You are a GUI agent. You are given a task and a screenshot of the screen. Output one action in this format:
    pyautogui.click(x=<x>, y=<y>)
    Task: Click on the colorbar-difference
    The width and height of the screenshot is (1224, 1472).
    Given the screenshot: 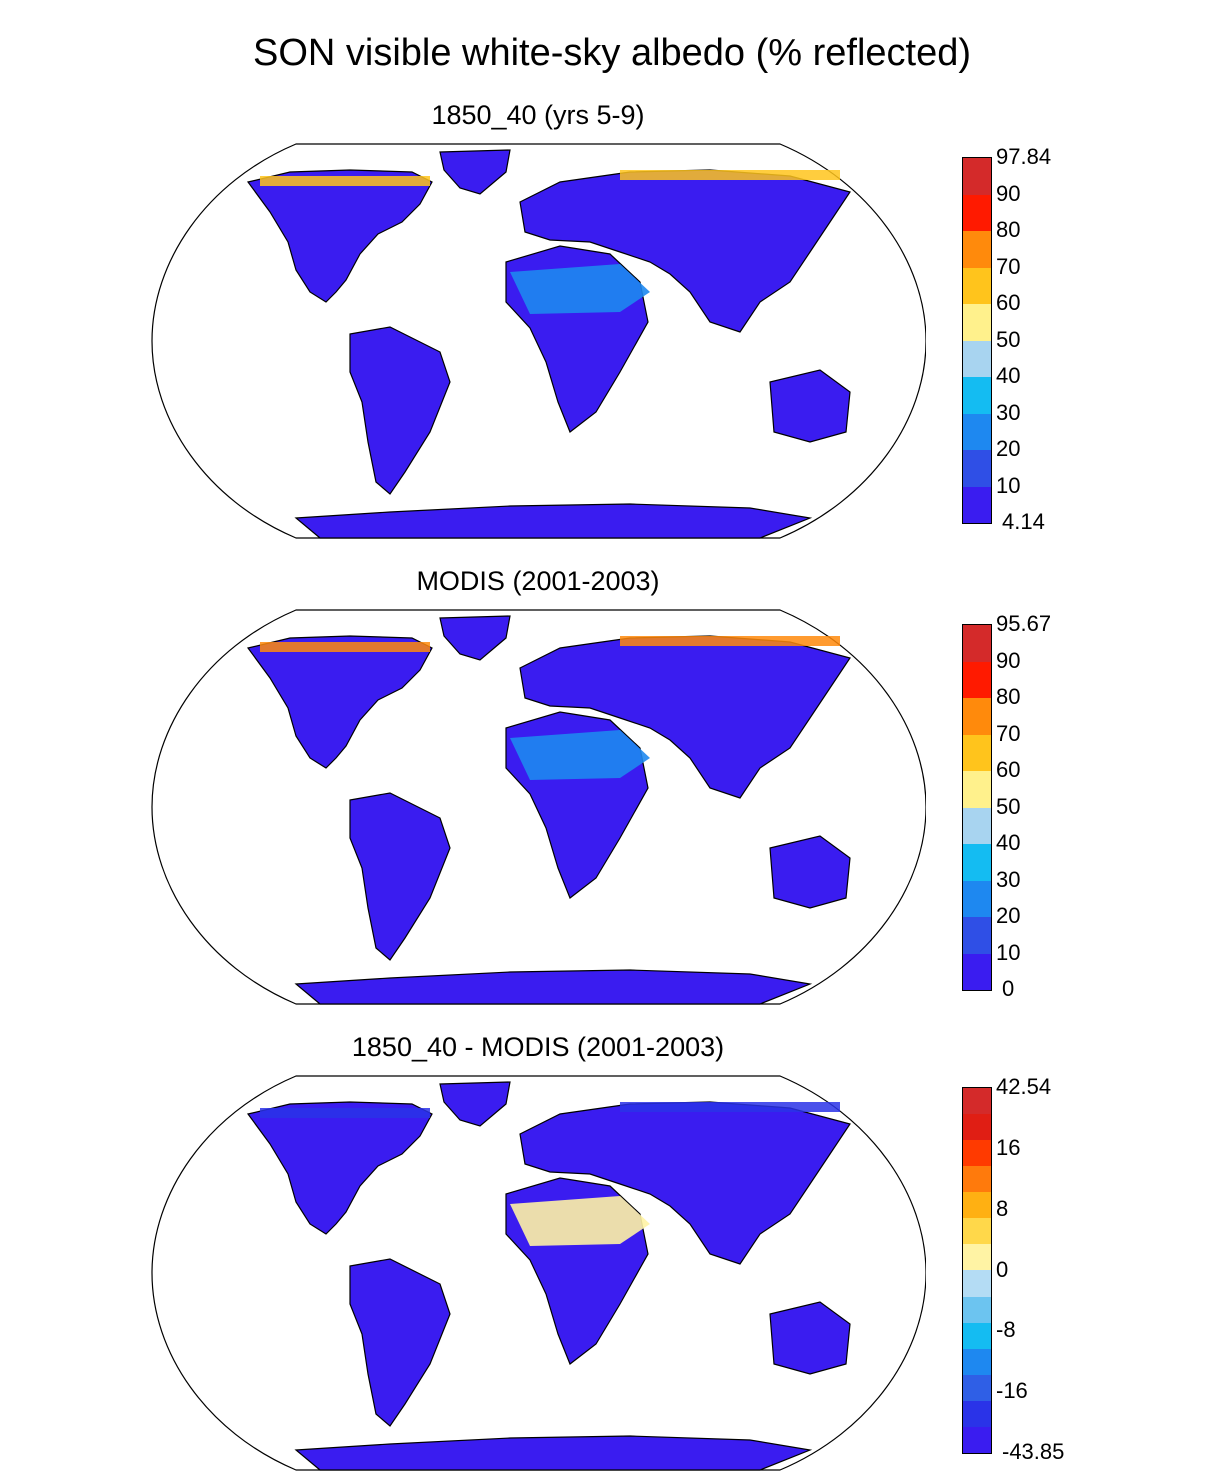 What is the action you would take?
    pyautogui.click(x=977, y=1270)
    